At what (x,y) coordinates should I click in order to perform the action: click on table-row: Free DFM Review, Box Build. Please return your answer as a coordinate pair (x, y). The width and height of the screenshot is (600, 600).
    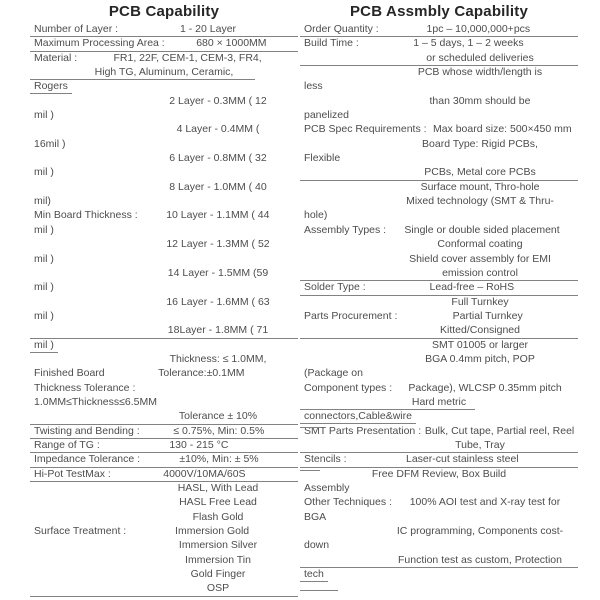
    Looking at the image, I should click on (439, 475).